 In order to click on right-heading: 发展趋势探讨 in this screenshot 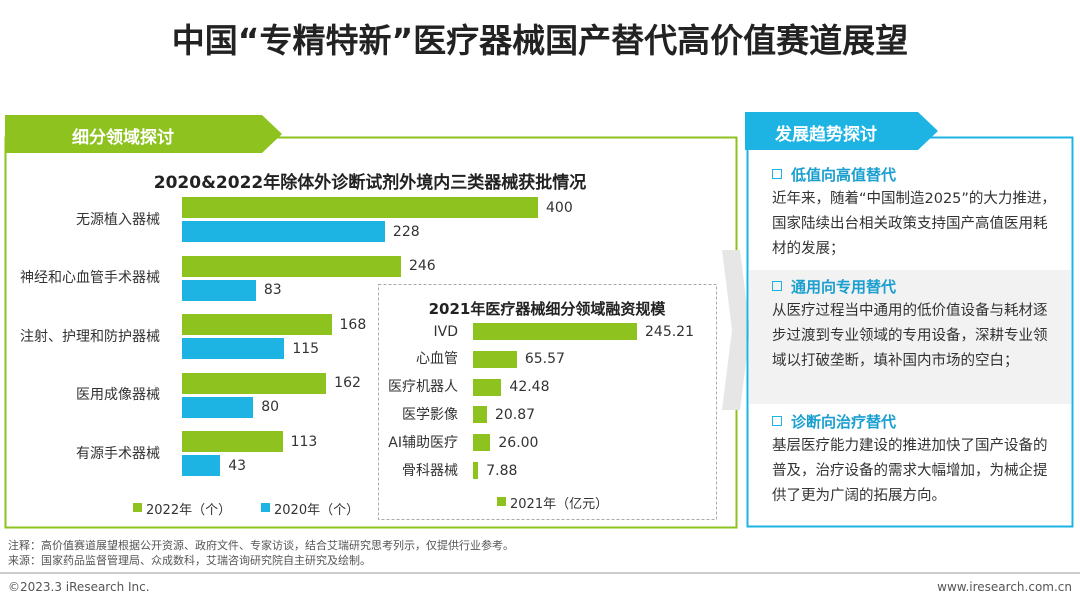, I will do `click(826, 135)`.